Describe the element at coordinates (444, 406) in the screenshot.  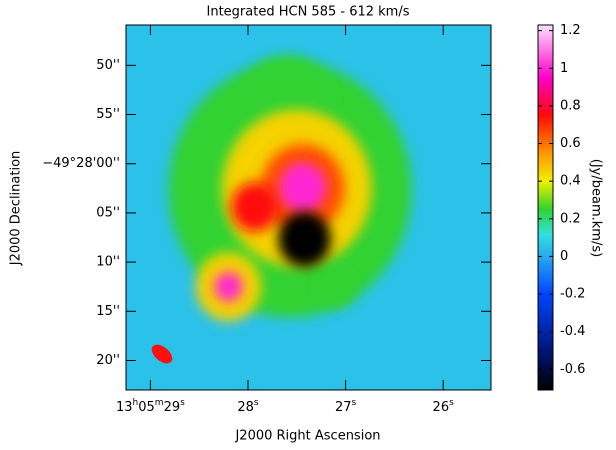
I see `x-tick-label: 26s` at that location.